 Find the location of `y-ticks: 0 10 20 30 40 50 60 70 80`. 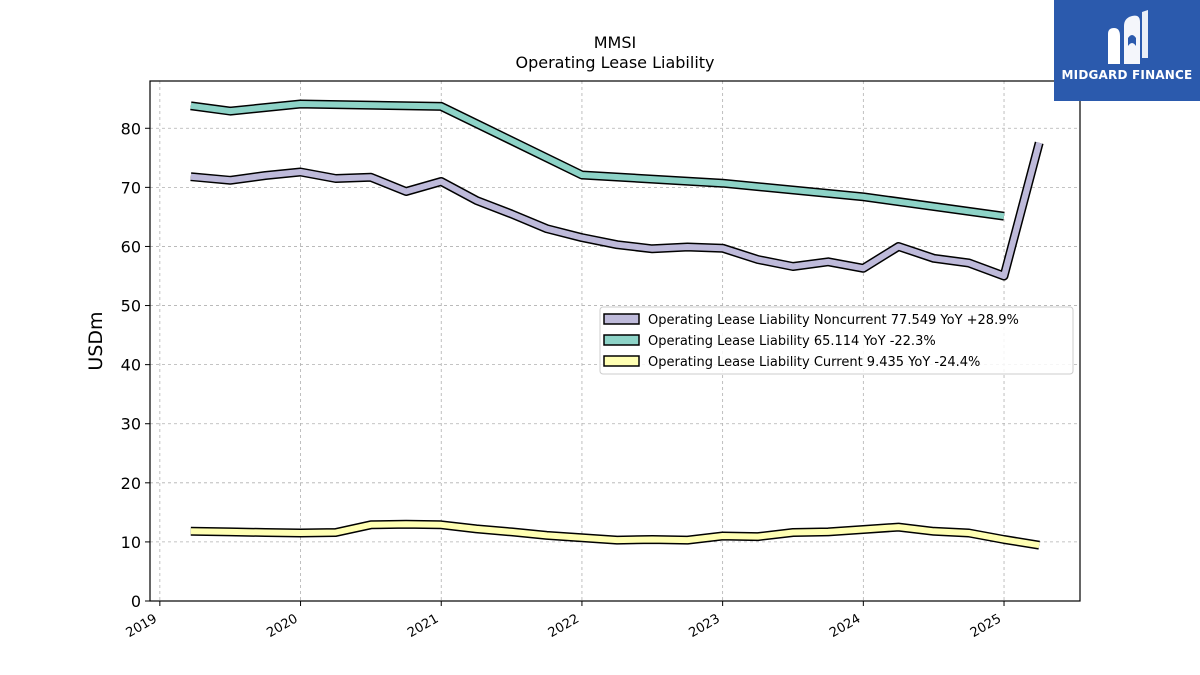

y-ticks: 0 10 20 30 40 50 60 70 80 is located at coordinates (135, 365).